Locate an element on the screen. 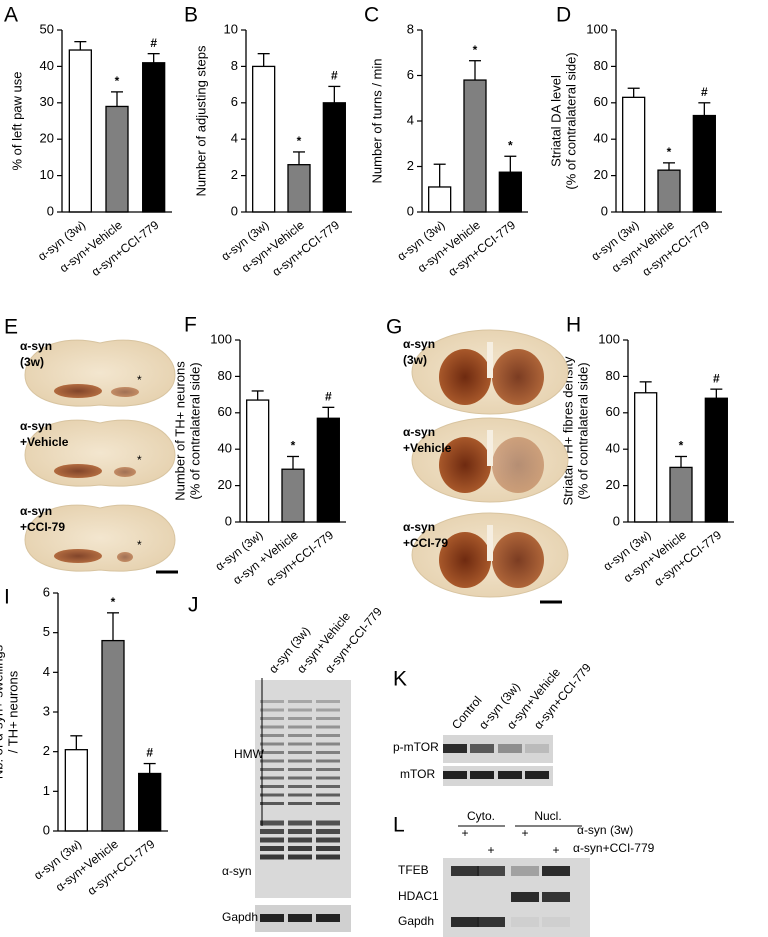 This screenshot has width=768, height=937. significance-mark: # is located at coordinates (153, 43).